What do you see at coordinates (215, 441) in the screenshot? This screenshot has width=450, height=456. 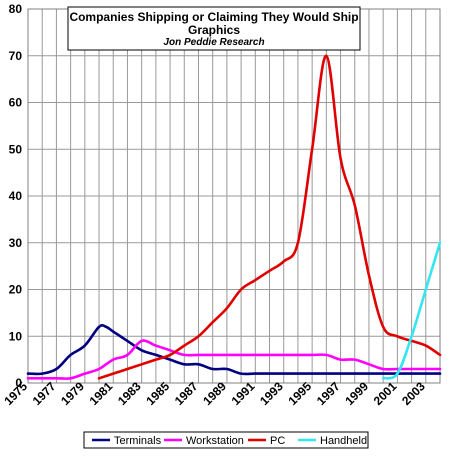 I see `legend-label-workstation: Workstation` at bounding box center [215, 441].